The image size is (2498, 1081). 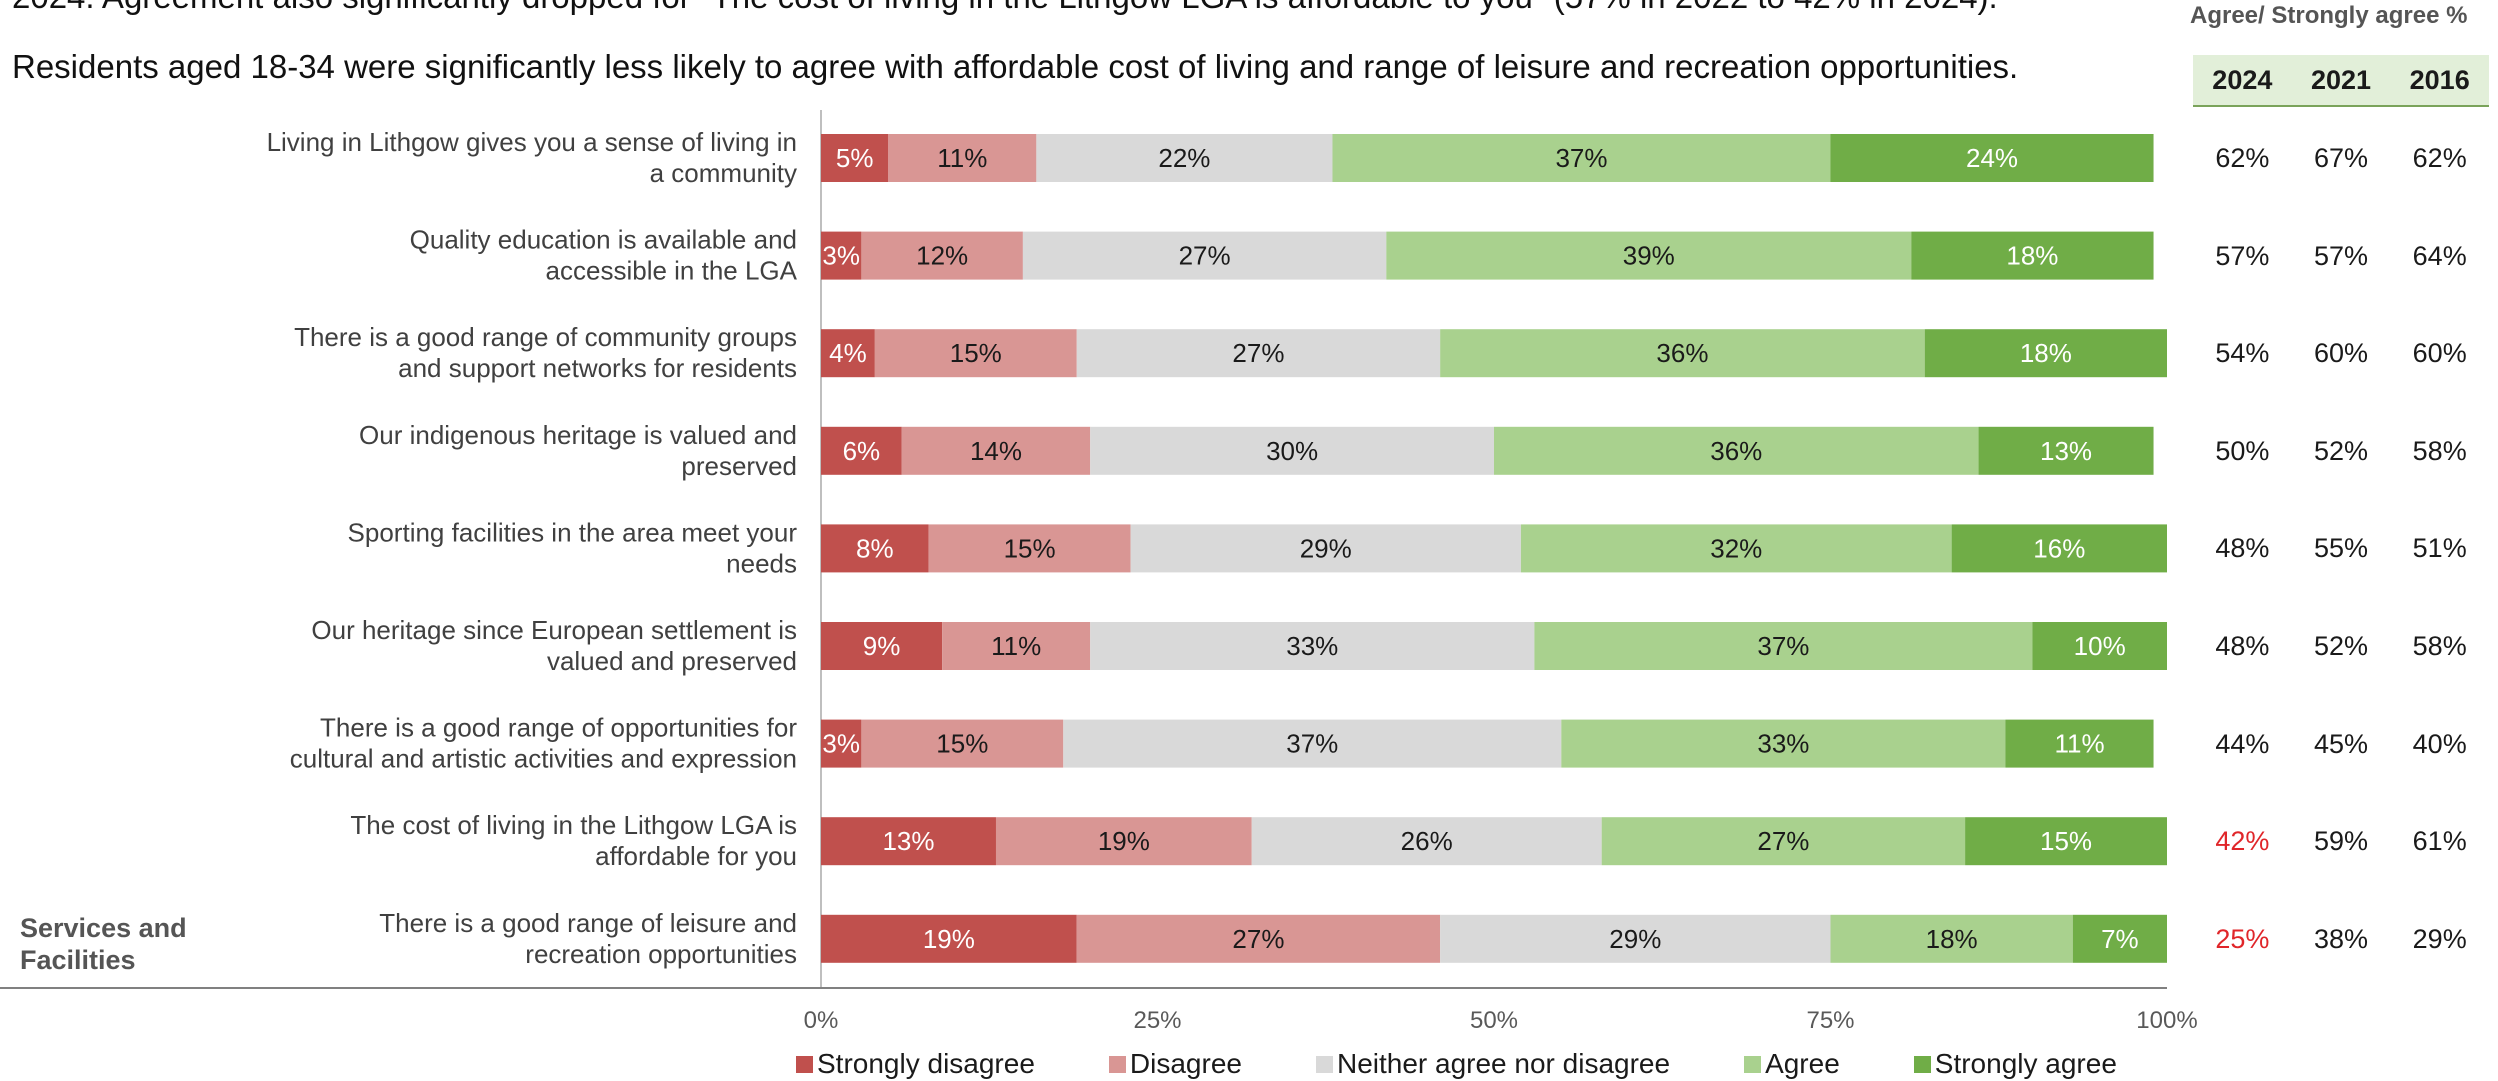 I want to click on category-label: There is a good range of leisure and, so click(x=588, y=923).